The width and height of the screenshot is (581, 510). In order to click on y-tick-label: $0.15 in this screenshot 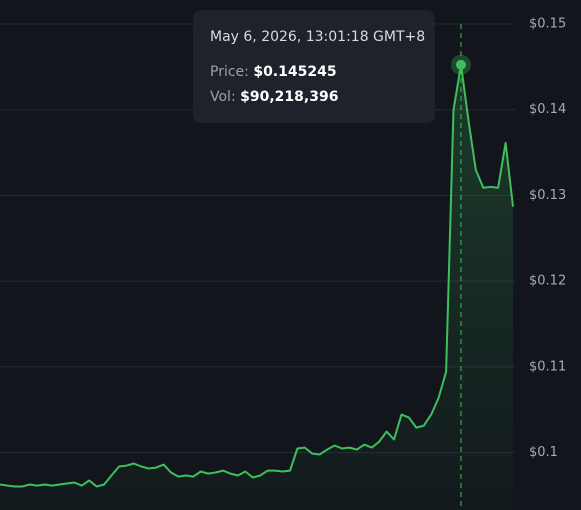, I will do `click(547, 24)`.